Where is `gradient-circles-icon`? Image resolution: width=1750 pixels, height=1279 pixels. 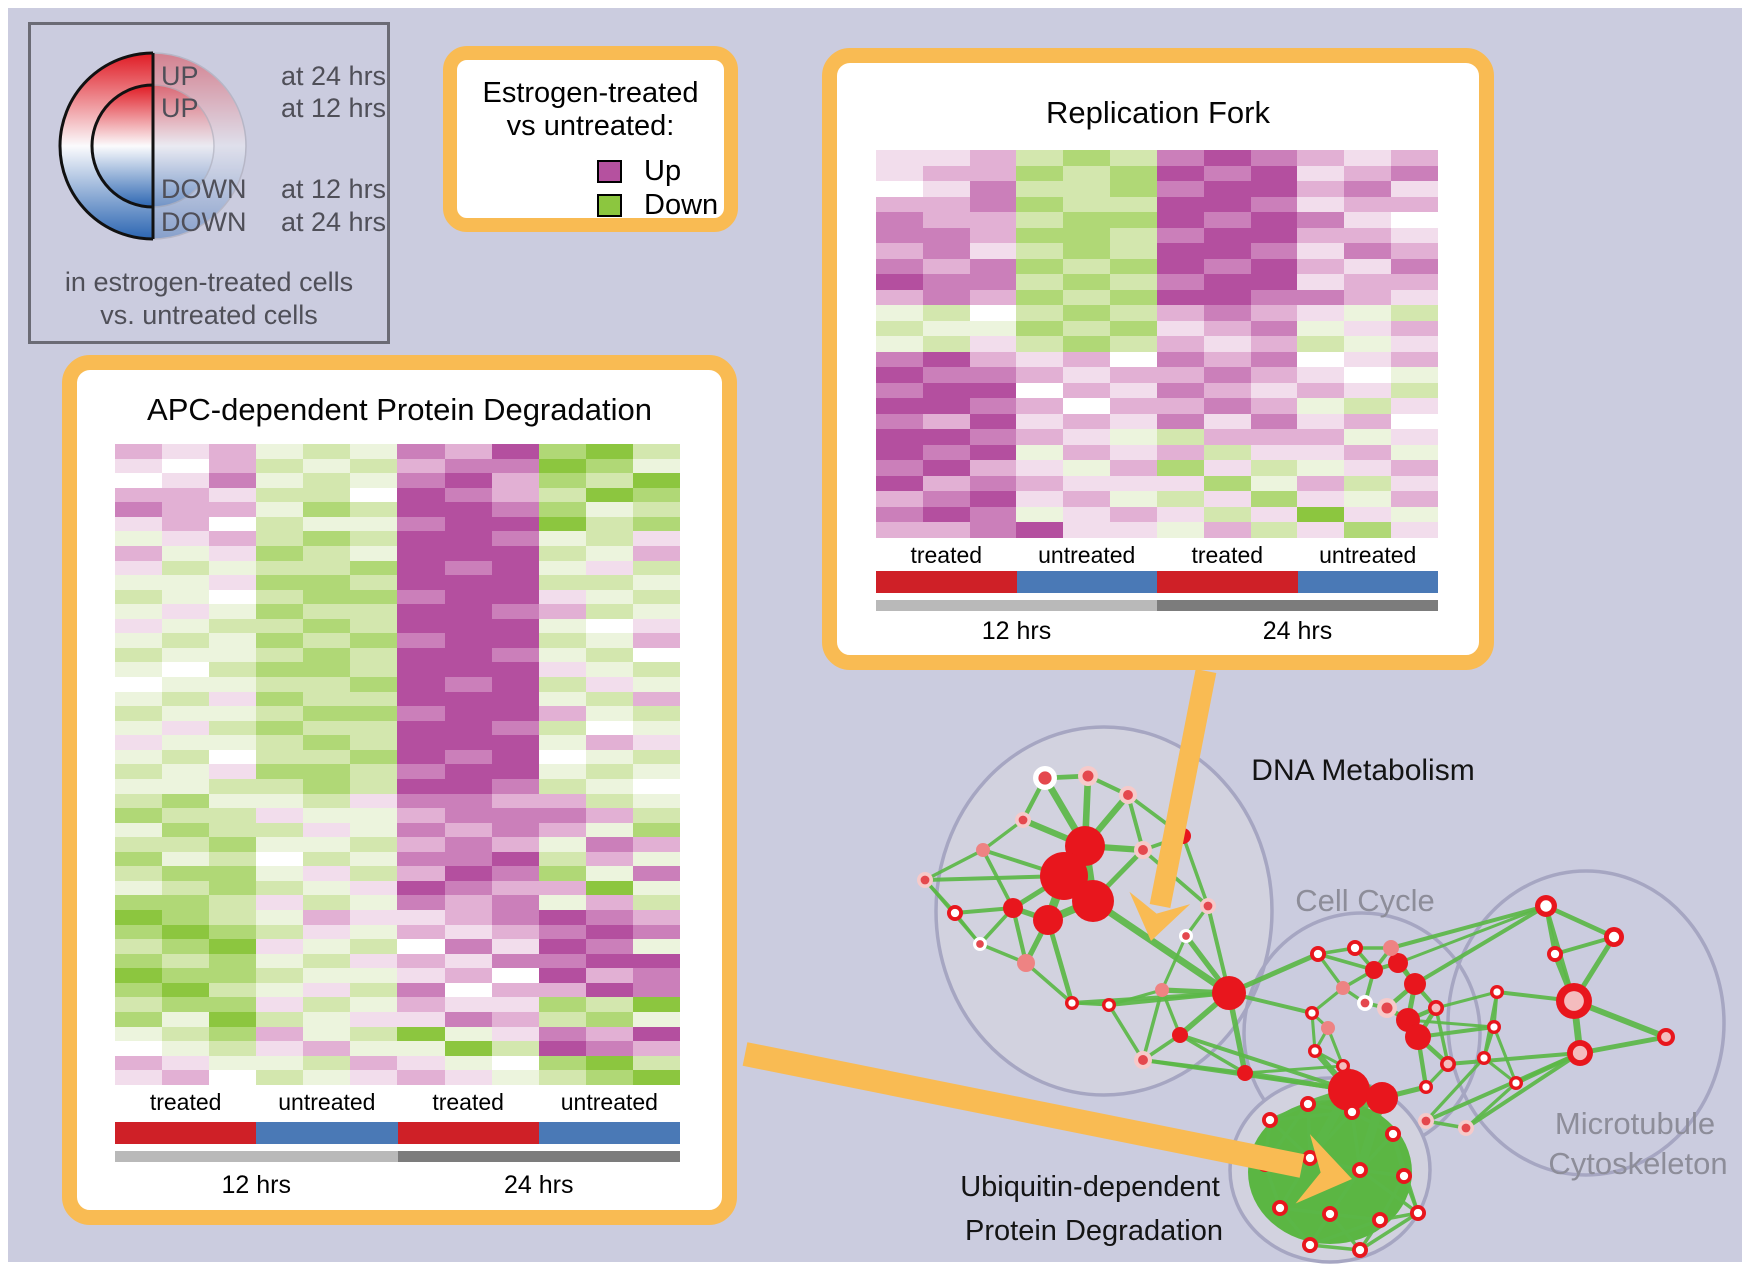
gradient-circles-icon is located at coordinates (152, 146).